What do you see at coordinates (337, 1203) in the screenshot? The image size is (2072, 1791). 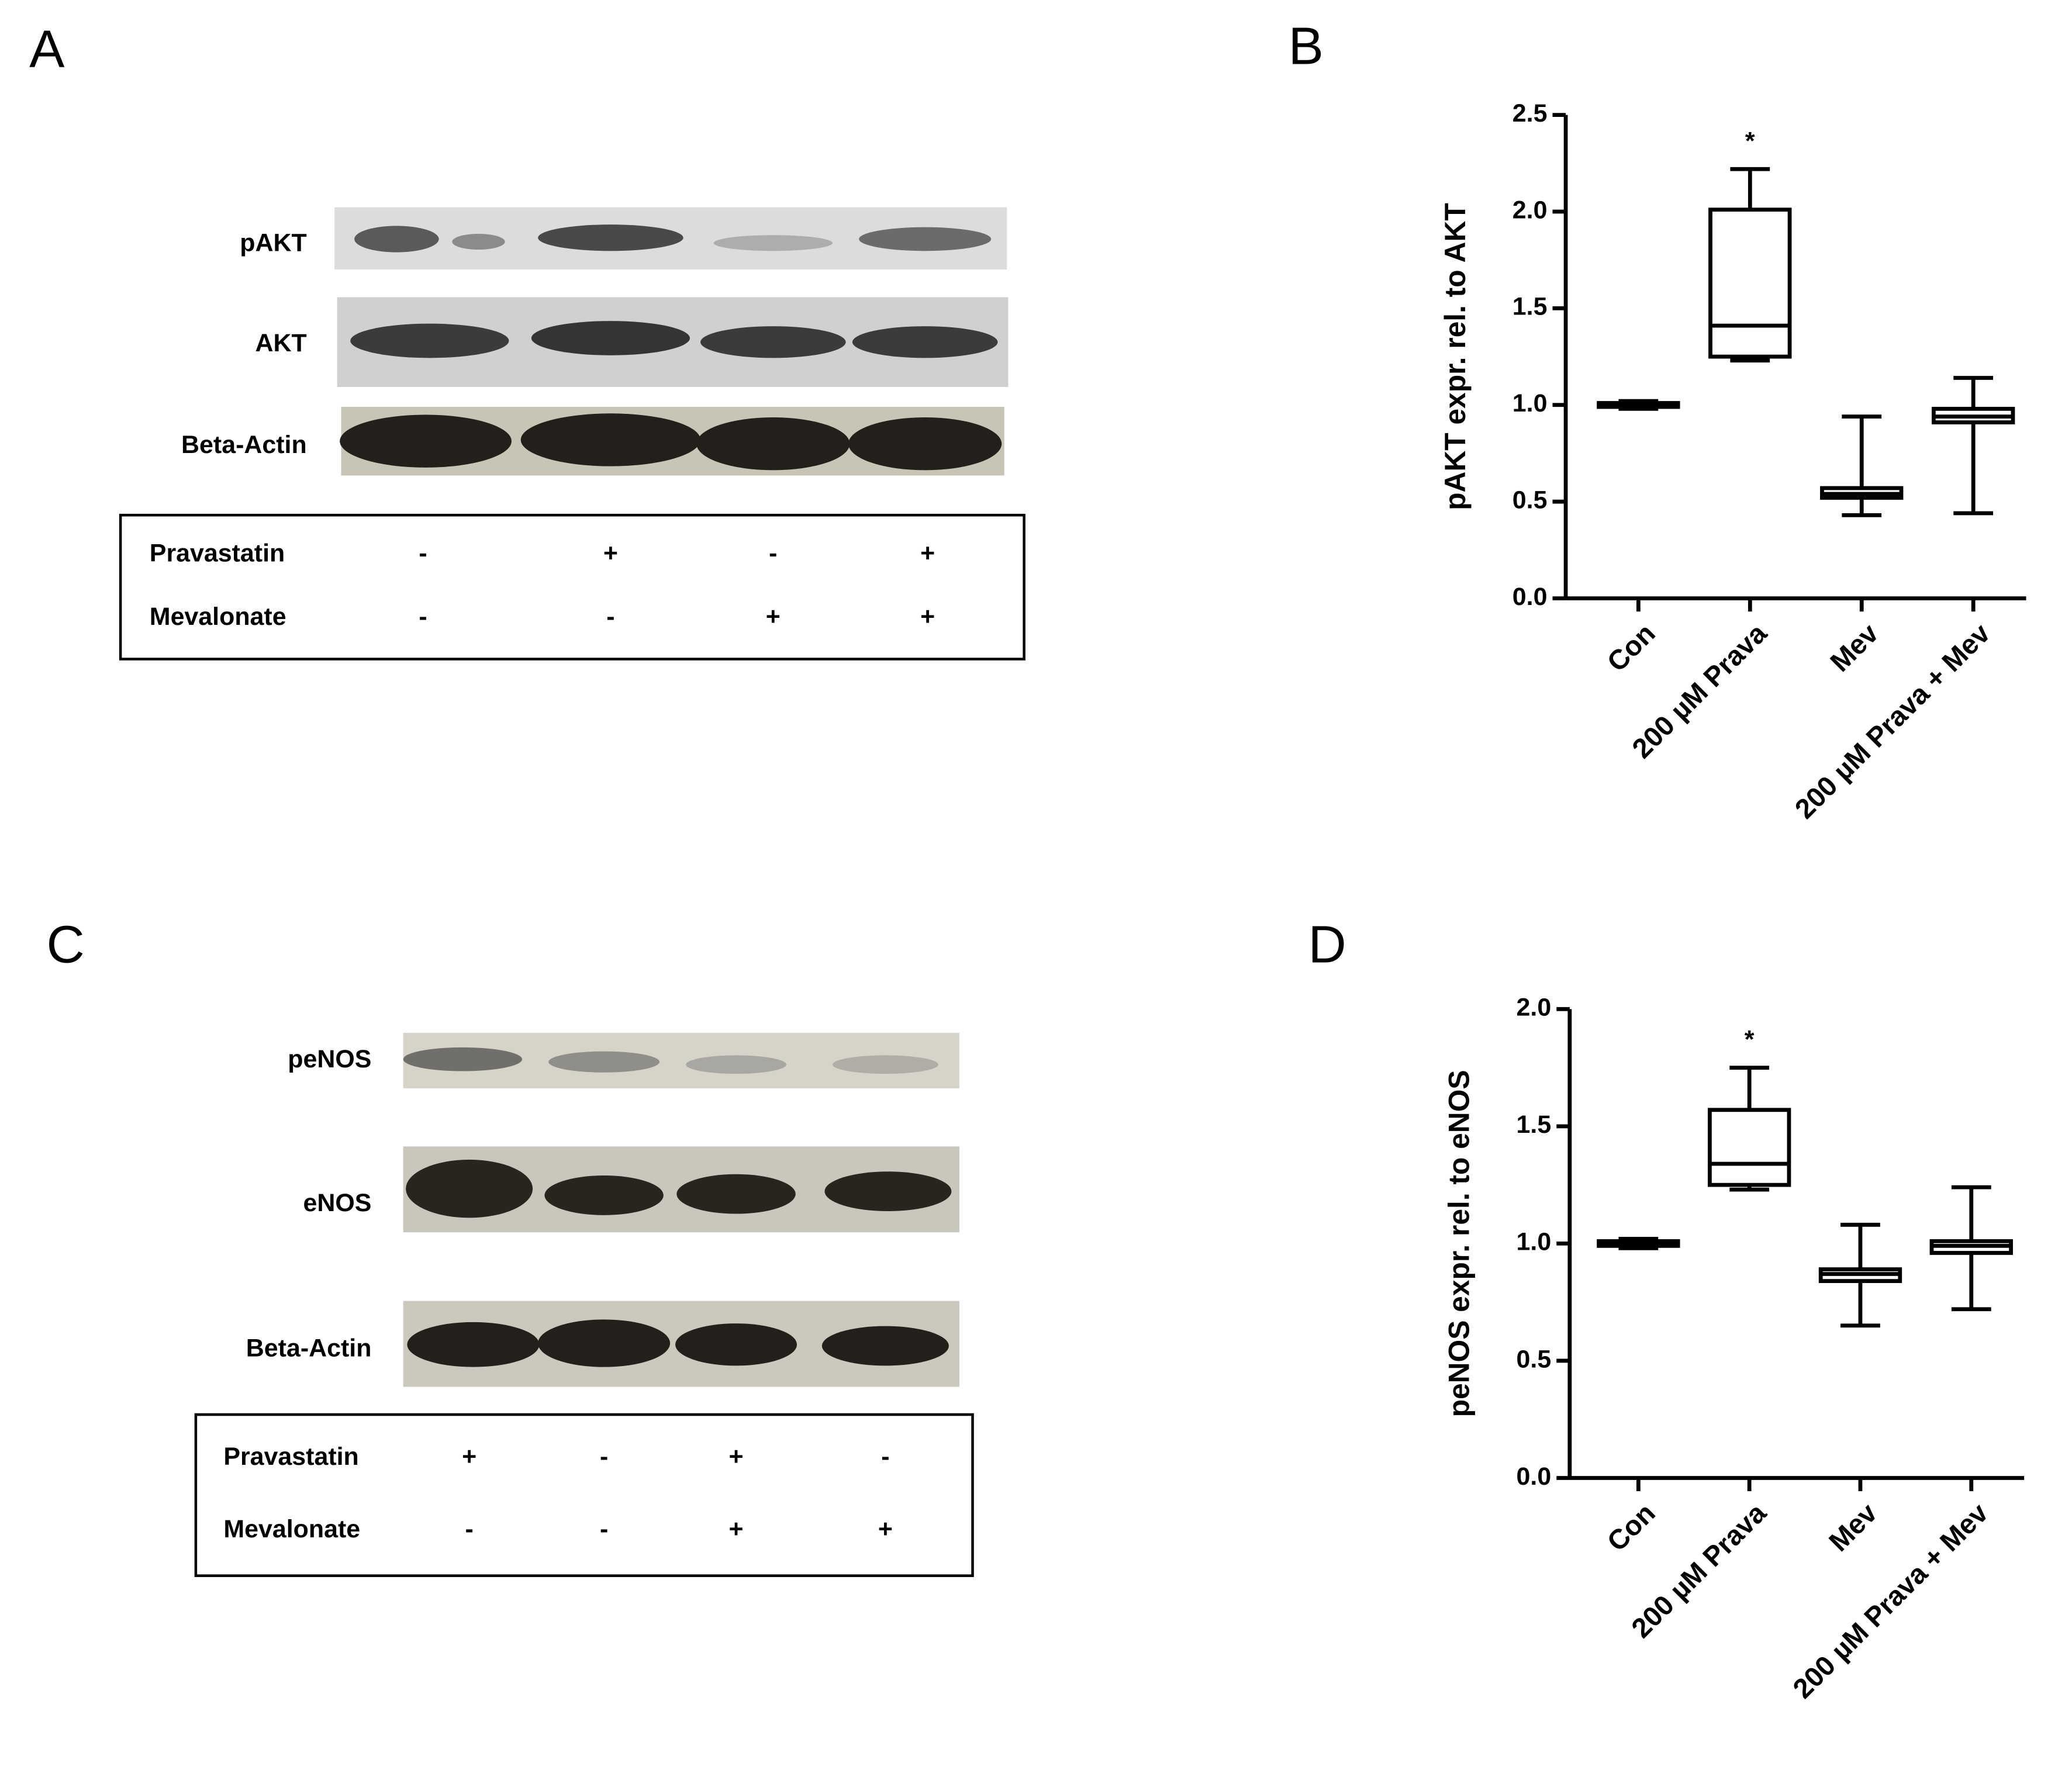 I see `blot-row-label: eNOS` at bounding box center [337, 1203].